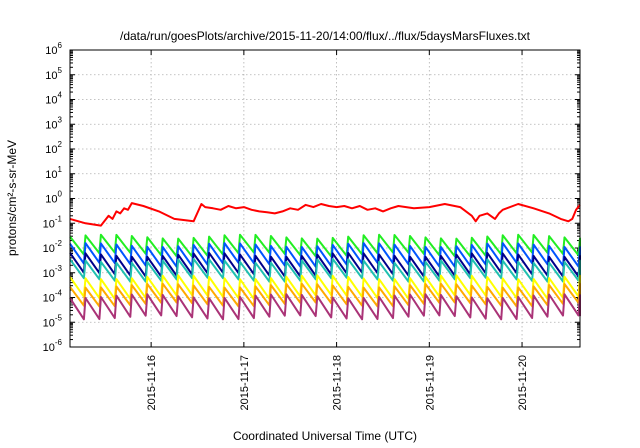  What do you see at coordinates (338, 382) in the screenshot?
I see `x-tick-label: 2015-11-18` at bounding box center [338, 382].